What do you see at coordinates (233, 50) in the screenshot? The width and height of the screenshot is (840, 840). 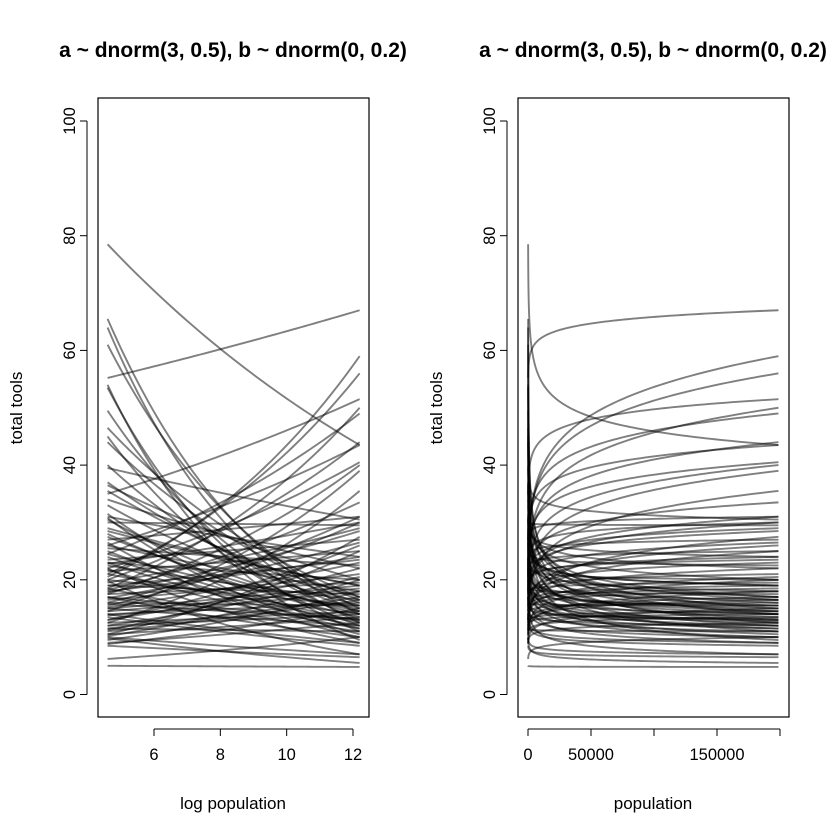 I see `left-chart-title: a ~ dnorm(3, 0.5), b ~ dnorm(0, 0.2)` at bounding box center [233, 50].